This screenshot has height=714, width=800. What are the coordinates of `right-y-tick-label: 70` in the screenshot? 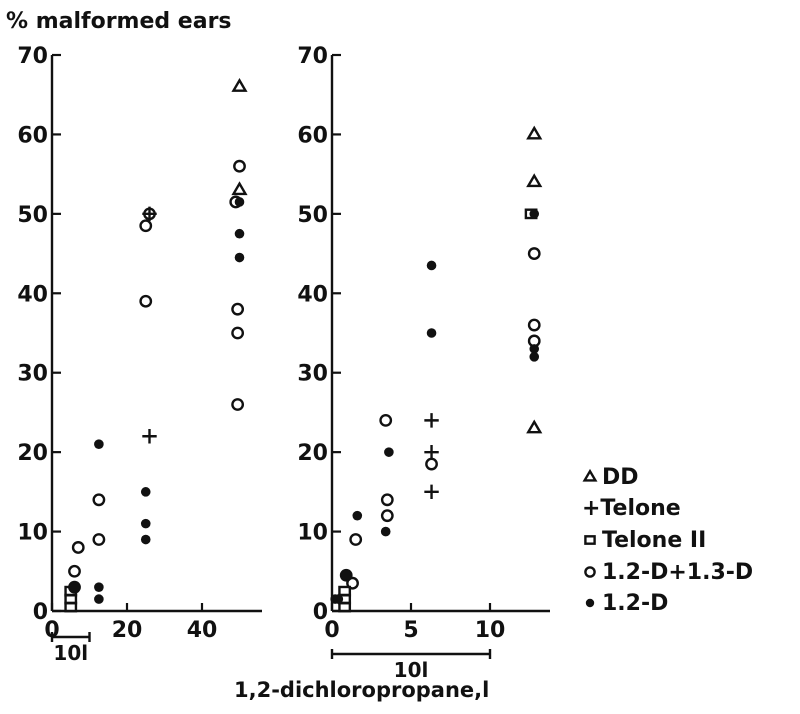 It's located at (312, 56).